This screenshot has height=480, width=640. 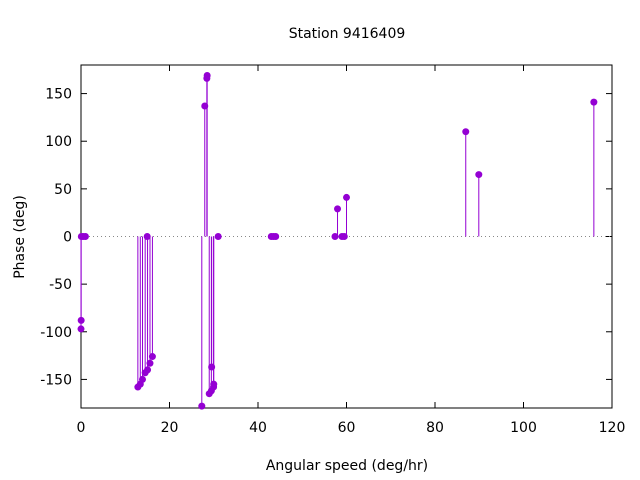 I want to click on y-tick-label: -100, so click(x=56, y=333).